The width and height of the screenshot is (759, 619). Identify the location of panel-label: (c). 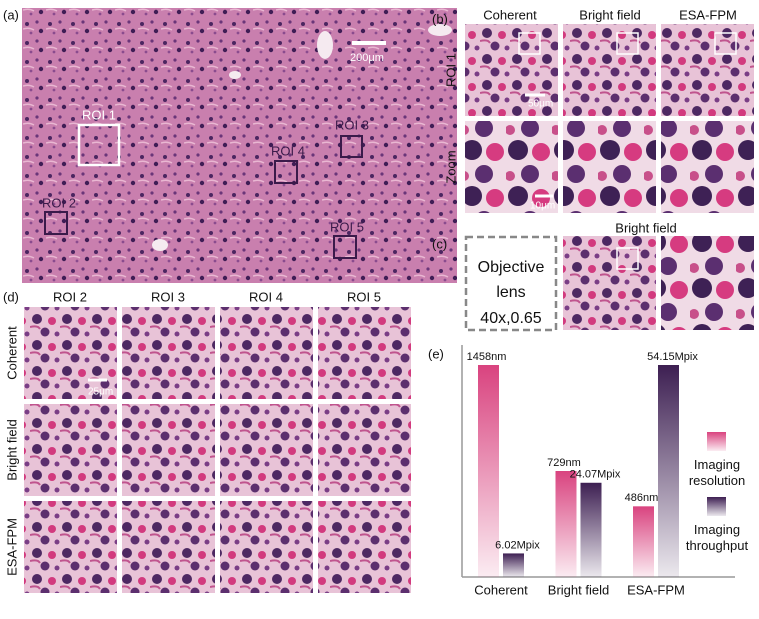
(439, 243).